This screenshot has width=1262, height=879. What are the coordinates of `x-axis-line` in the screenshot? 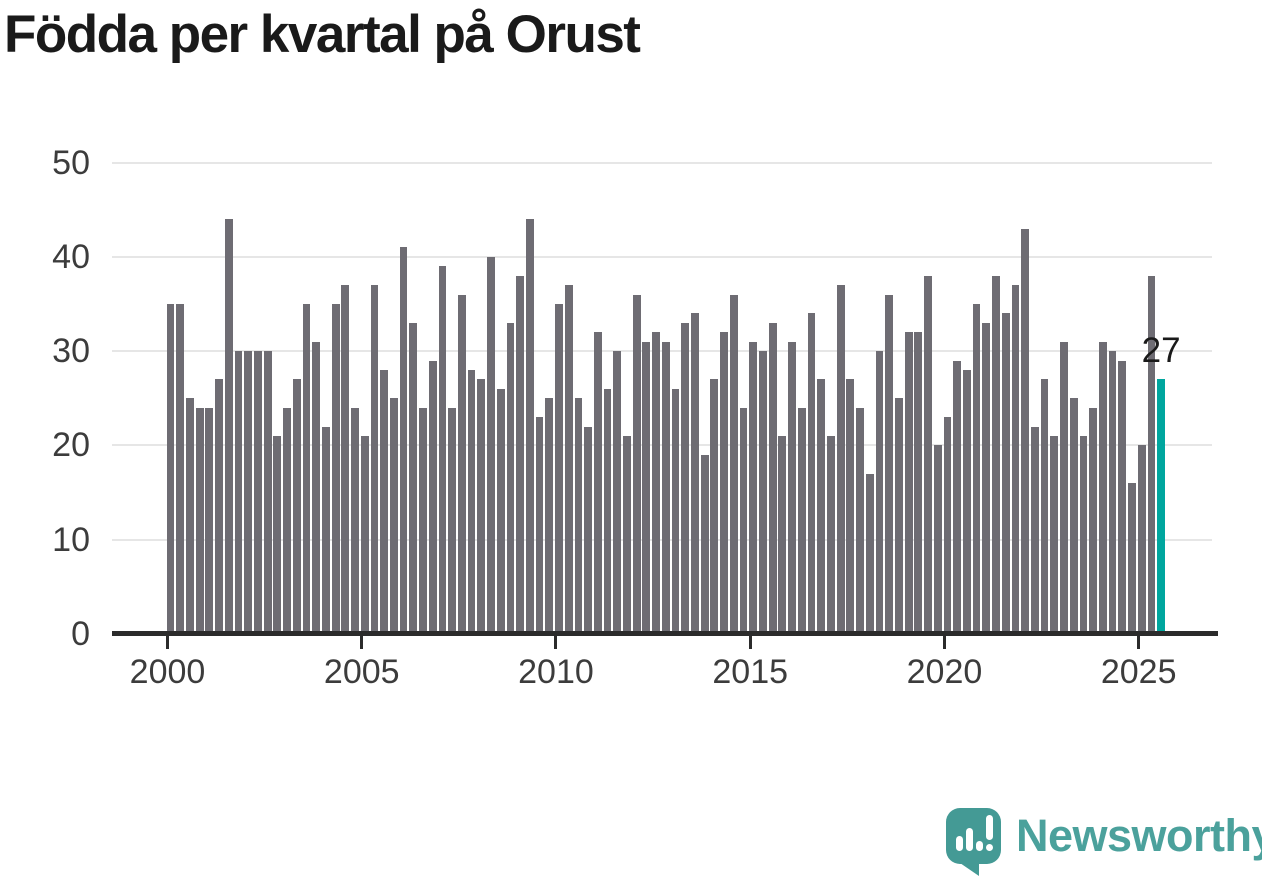 It's located at (665, 633).